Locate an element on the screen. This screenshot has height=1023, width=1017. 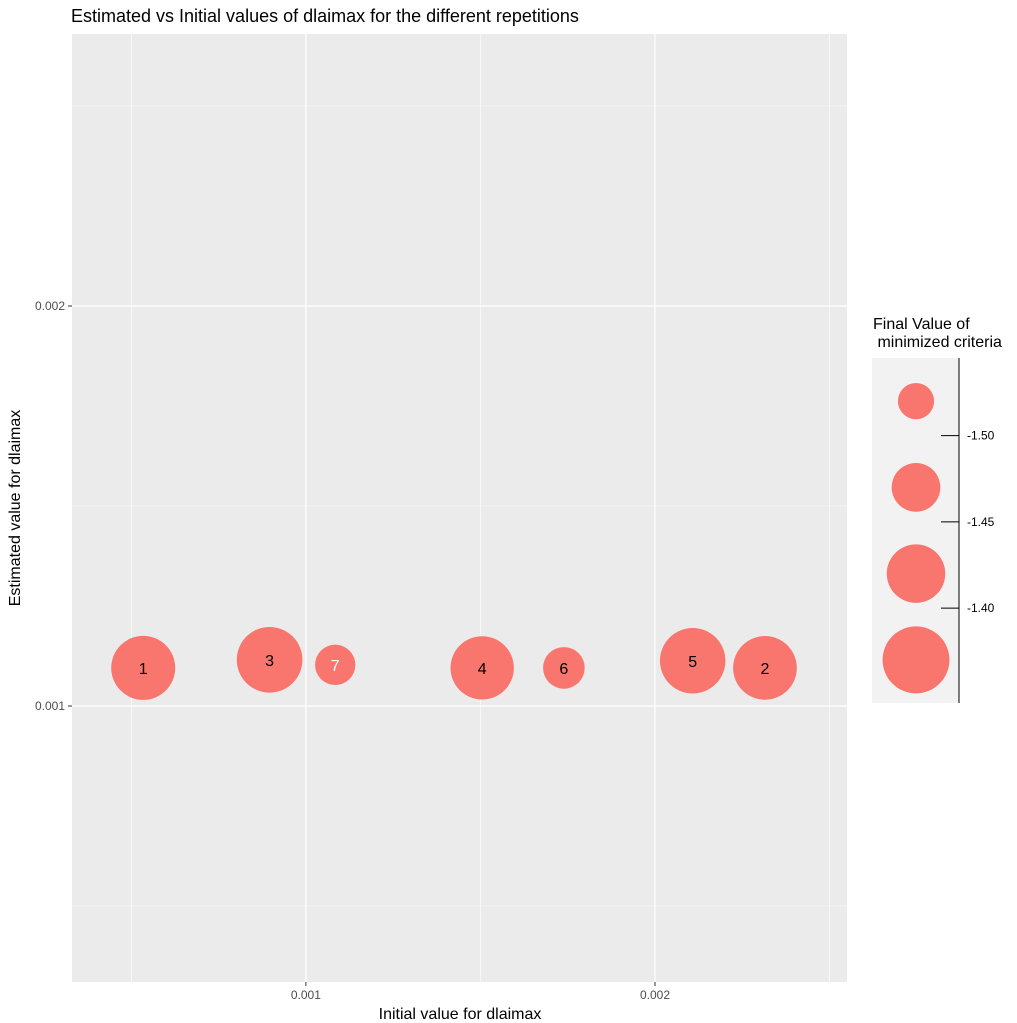
legend-tick-label: -1.45 is located at coordinates (981, 522).